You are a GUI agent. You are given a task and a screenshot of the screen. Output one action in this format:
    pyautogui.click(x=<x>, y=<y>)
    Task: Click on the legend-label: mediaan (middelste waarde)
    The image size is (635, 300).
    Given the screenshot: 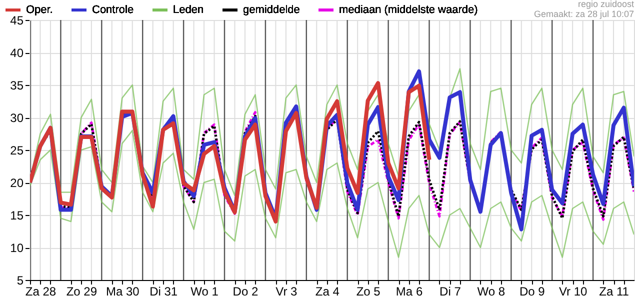 What is the action you would take?
    pyautogui.click(x=408, y=10)
    